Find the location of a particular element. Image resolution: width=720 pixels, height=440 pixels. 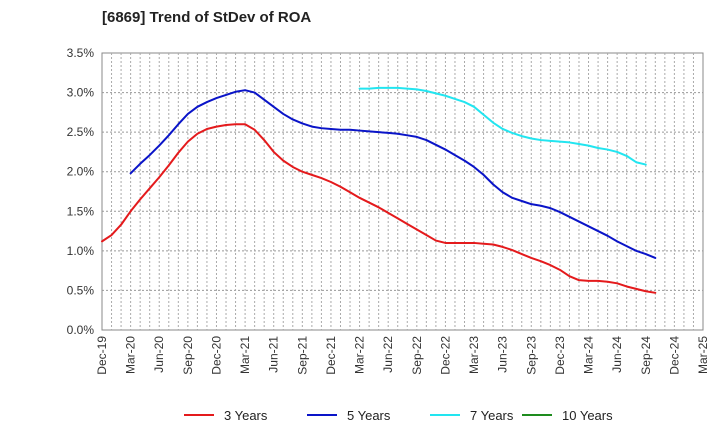

y-tick-label: 2.0% is located at coordinates (81, 172).